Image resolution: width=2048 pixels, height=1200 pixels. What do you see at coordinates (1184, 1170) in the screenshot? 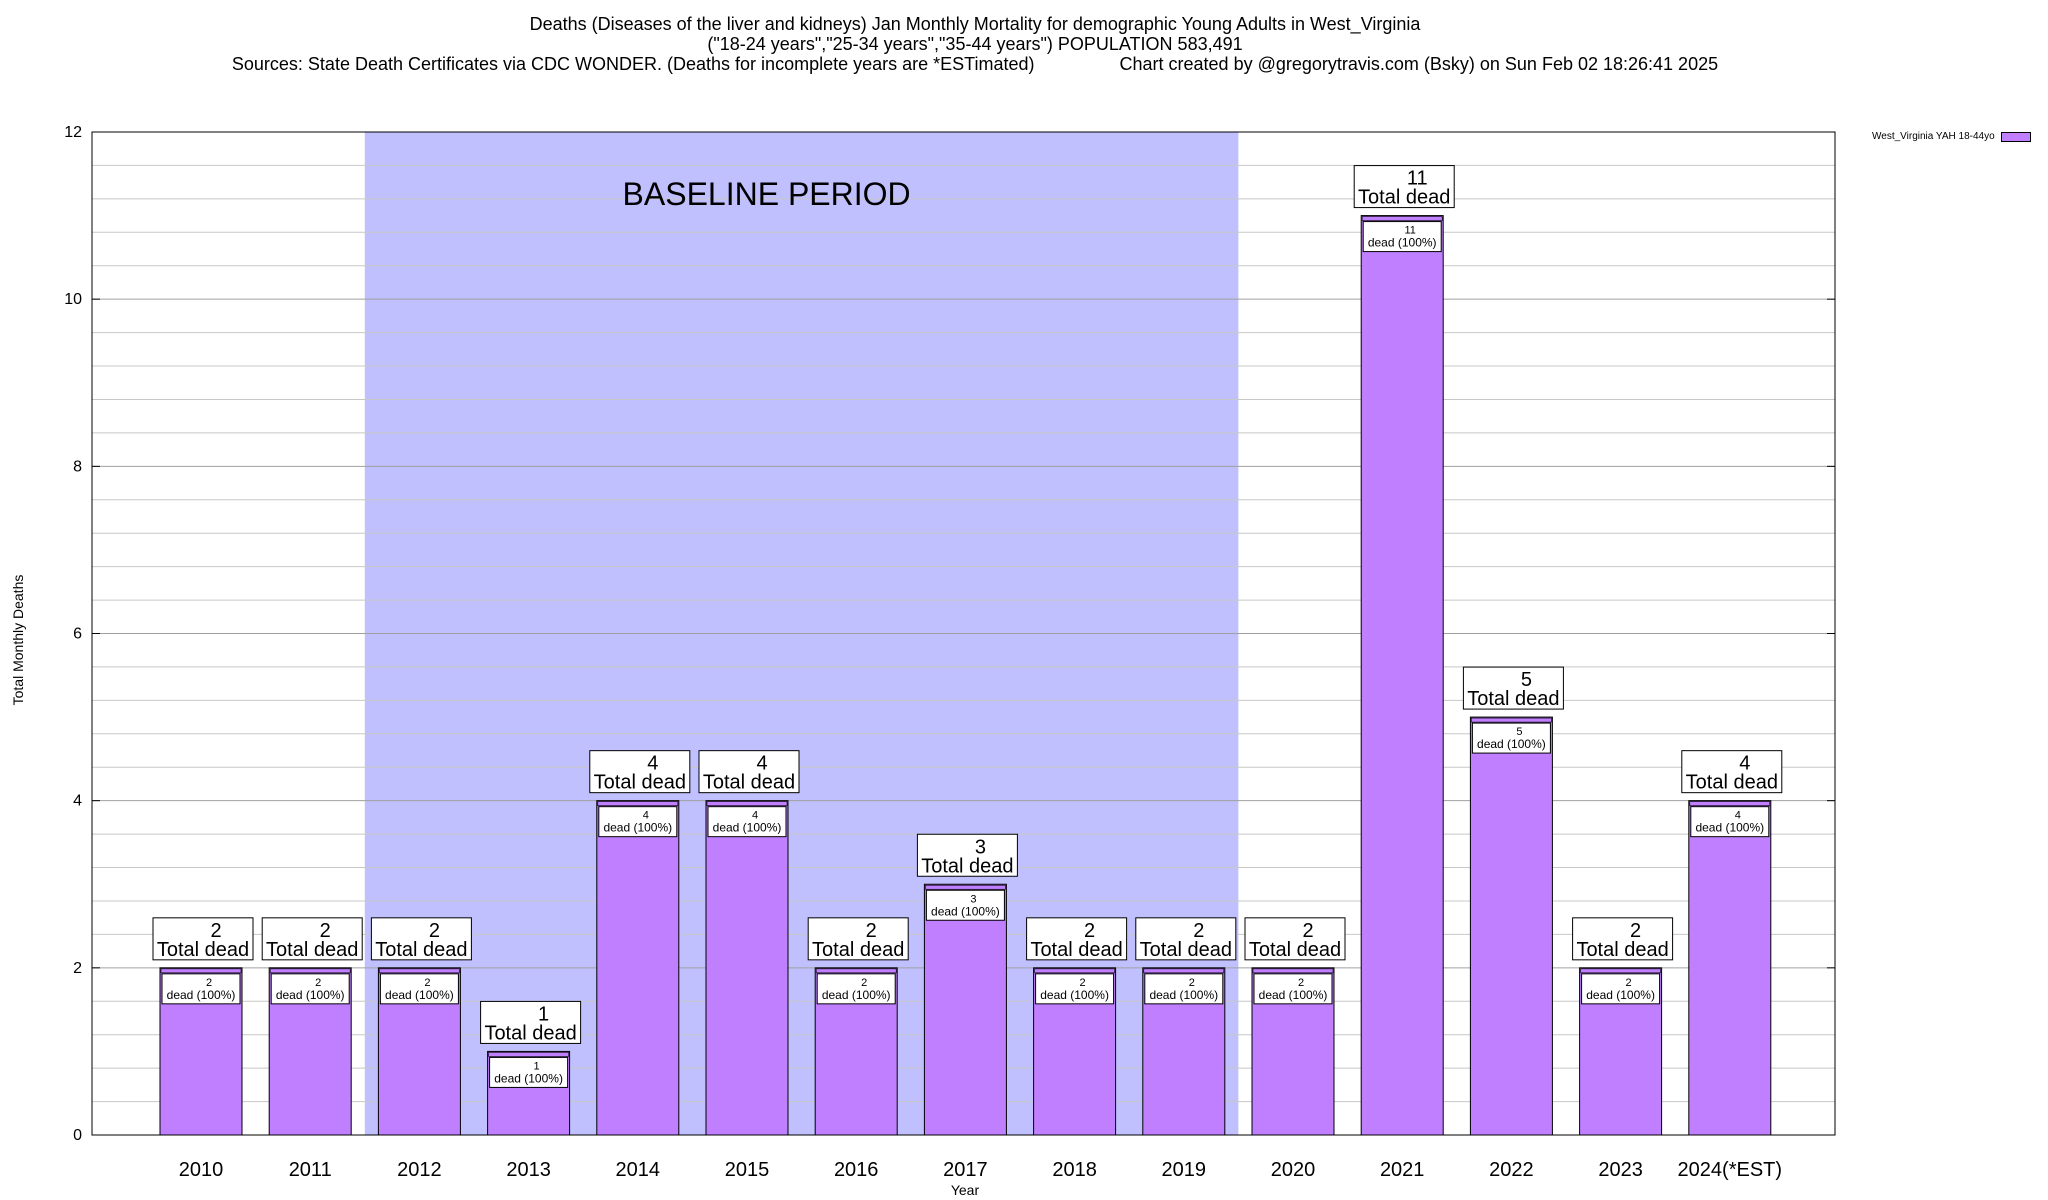
I see `x-tick-label: 2019` at bounding box center [1184, 1170].